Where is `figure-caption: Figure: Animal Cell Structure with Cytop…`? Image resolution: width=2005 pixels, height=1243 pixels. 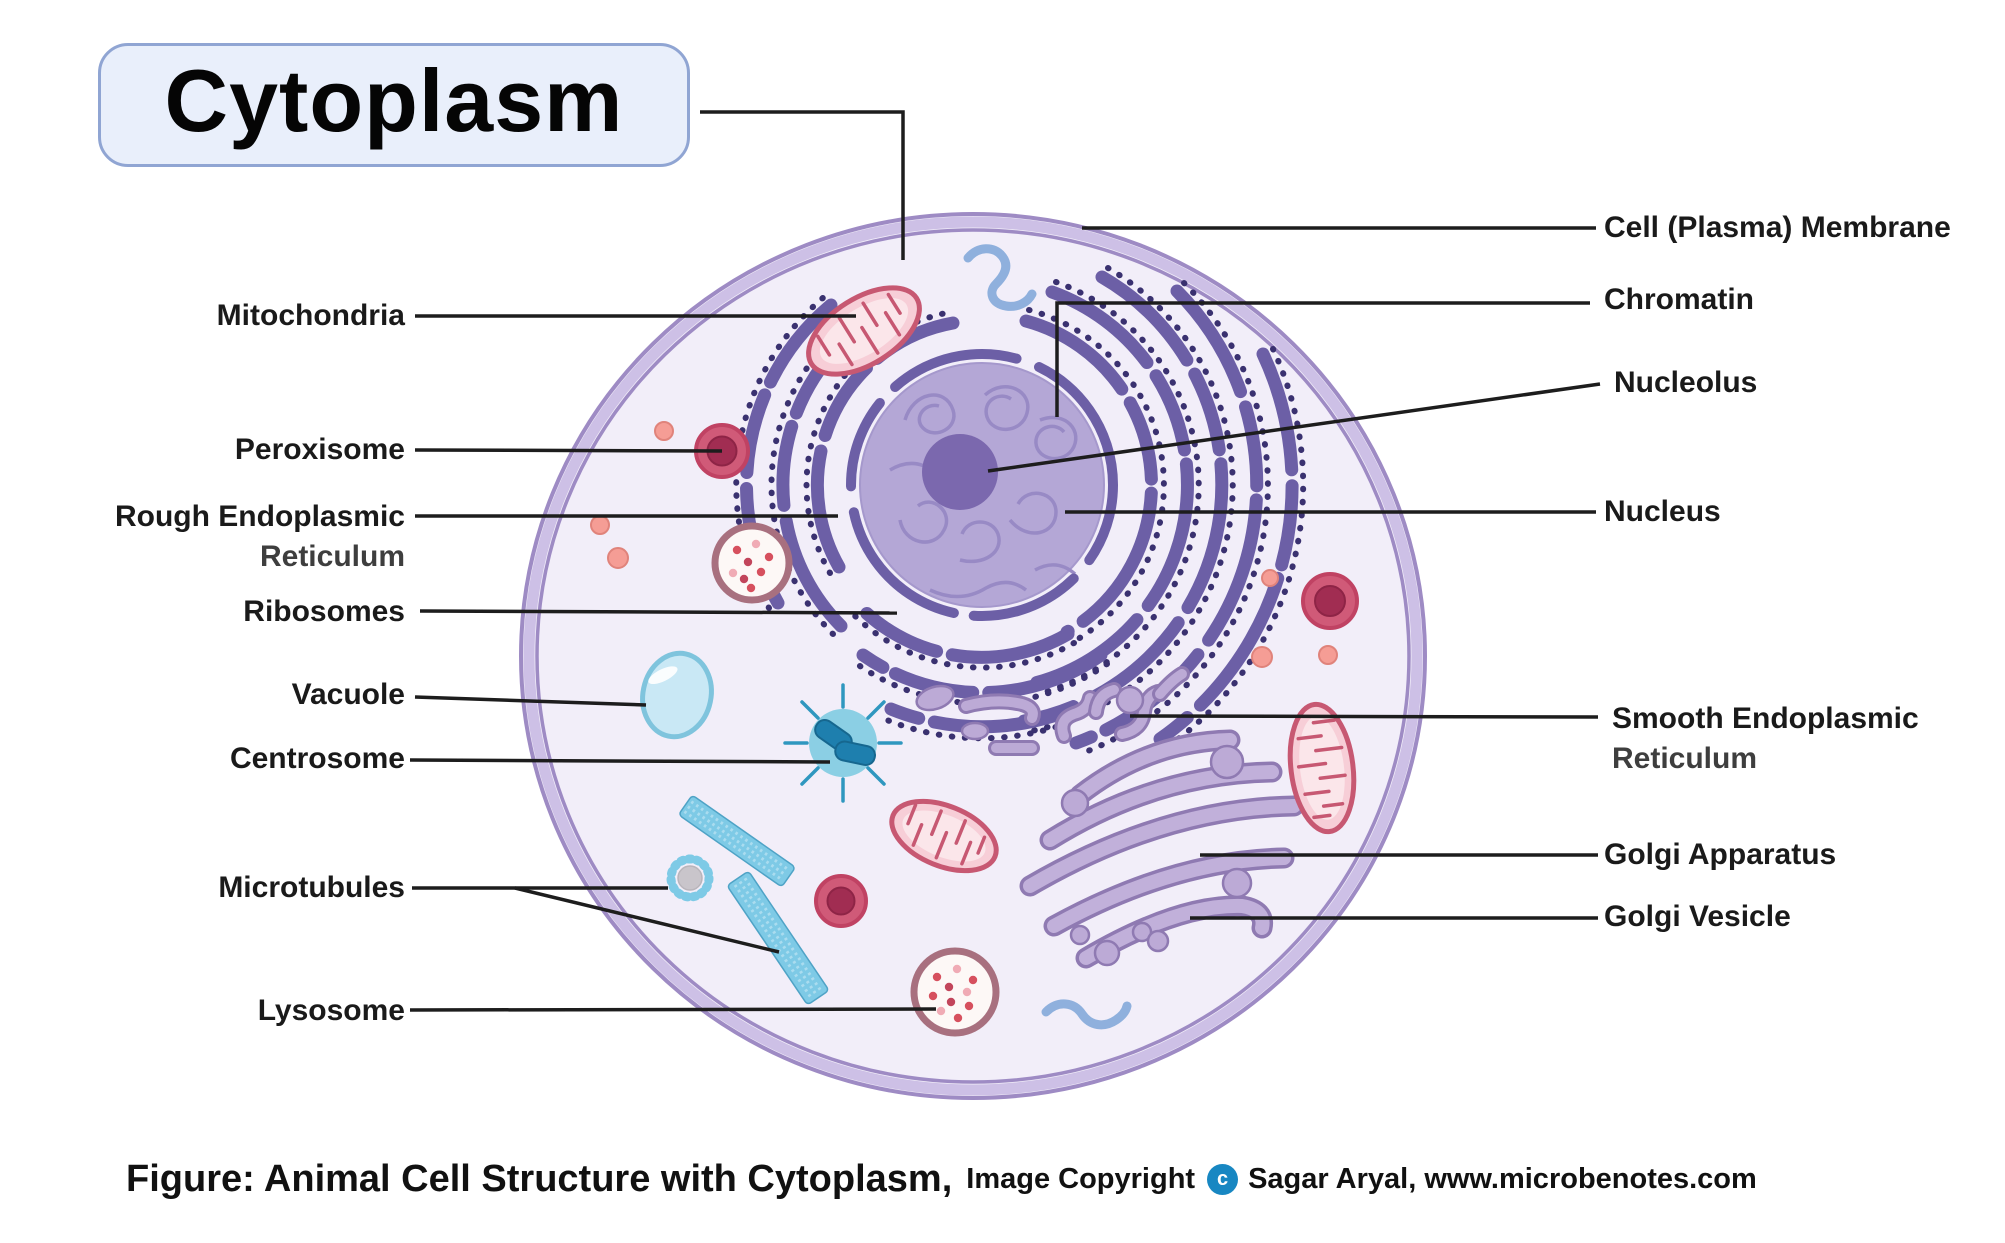 figure-caption: Figure: Animal Cell Structure with Cytop… is located at coordinates (941, 1179).